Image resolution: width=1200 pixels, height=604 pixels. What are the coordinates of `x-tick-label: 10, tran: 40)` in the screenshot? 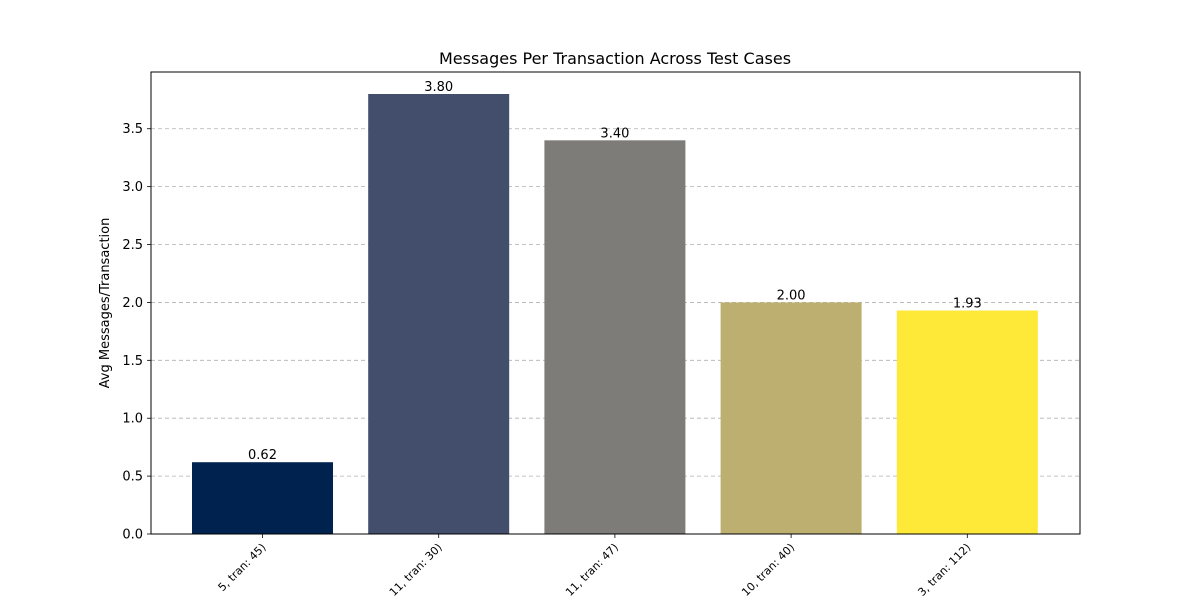 It's located at (768, 570).